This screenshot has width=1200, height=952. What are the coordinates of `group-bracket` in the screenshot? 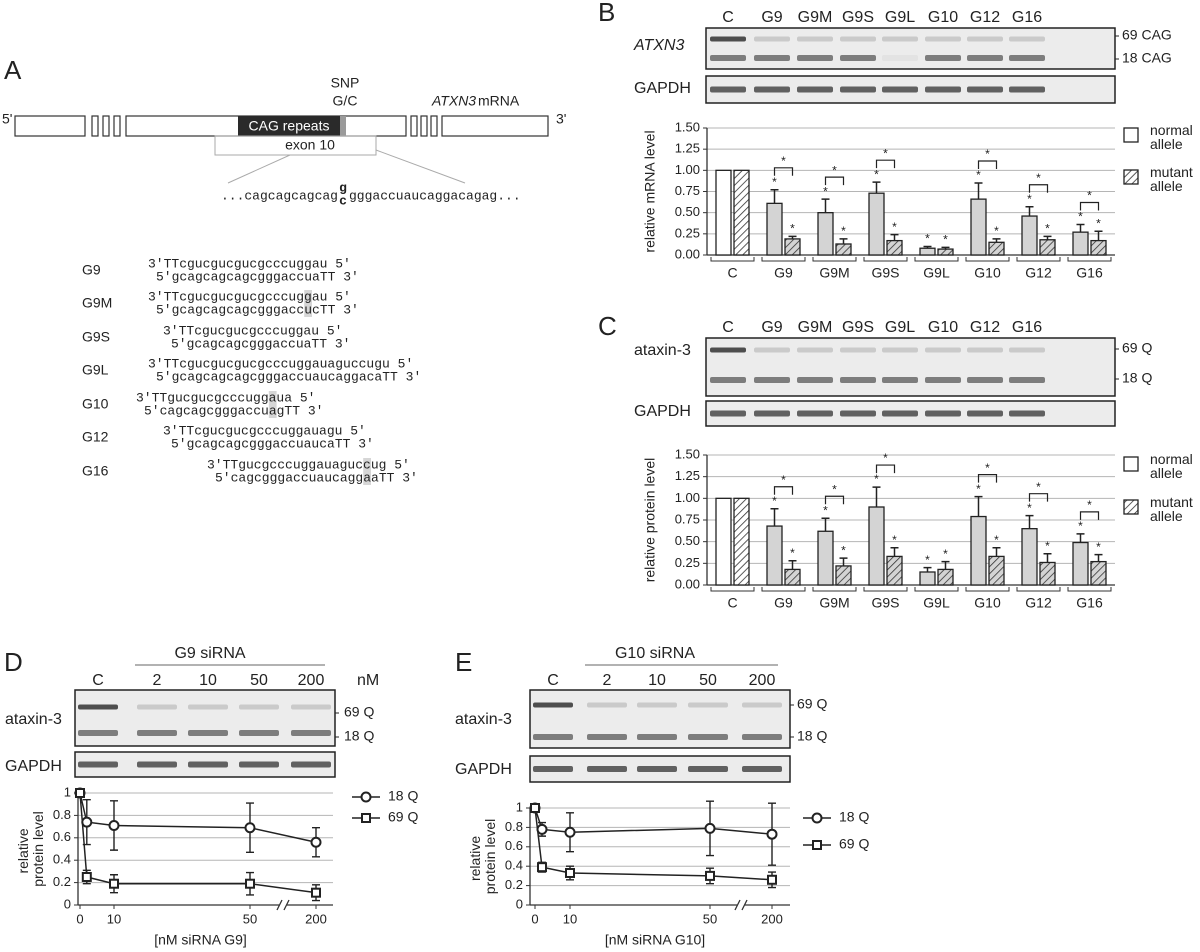 It's located at (783, 259).